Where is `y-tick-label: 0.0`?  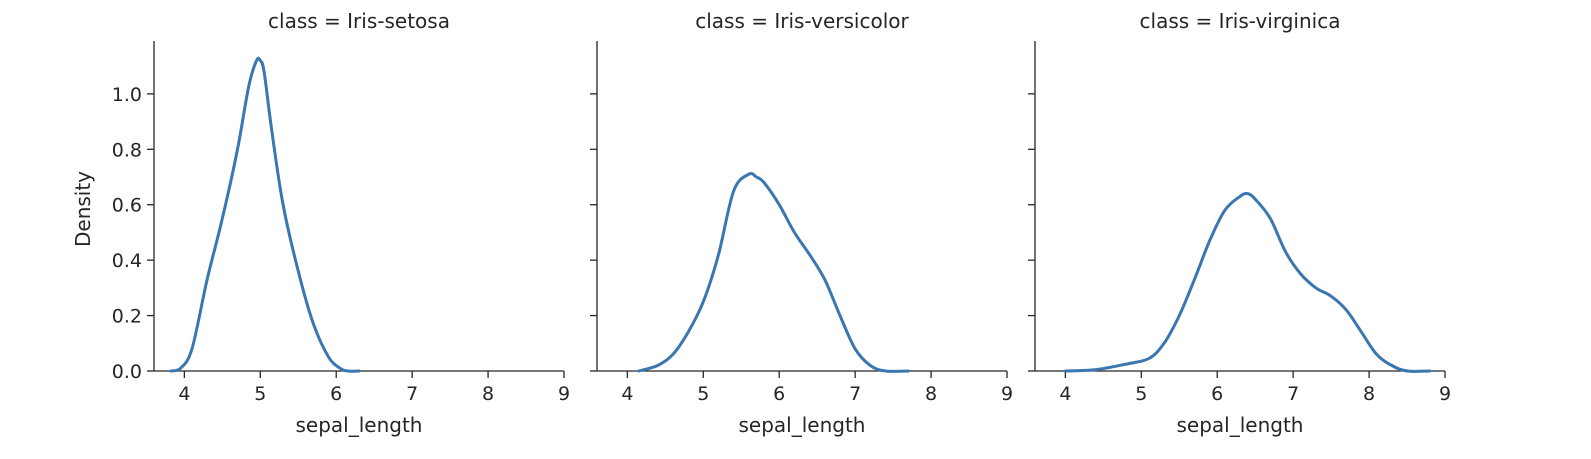
y-tick-label: 0.0 is located at coordinates (127, 372).